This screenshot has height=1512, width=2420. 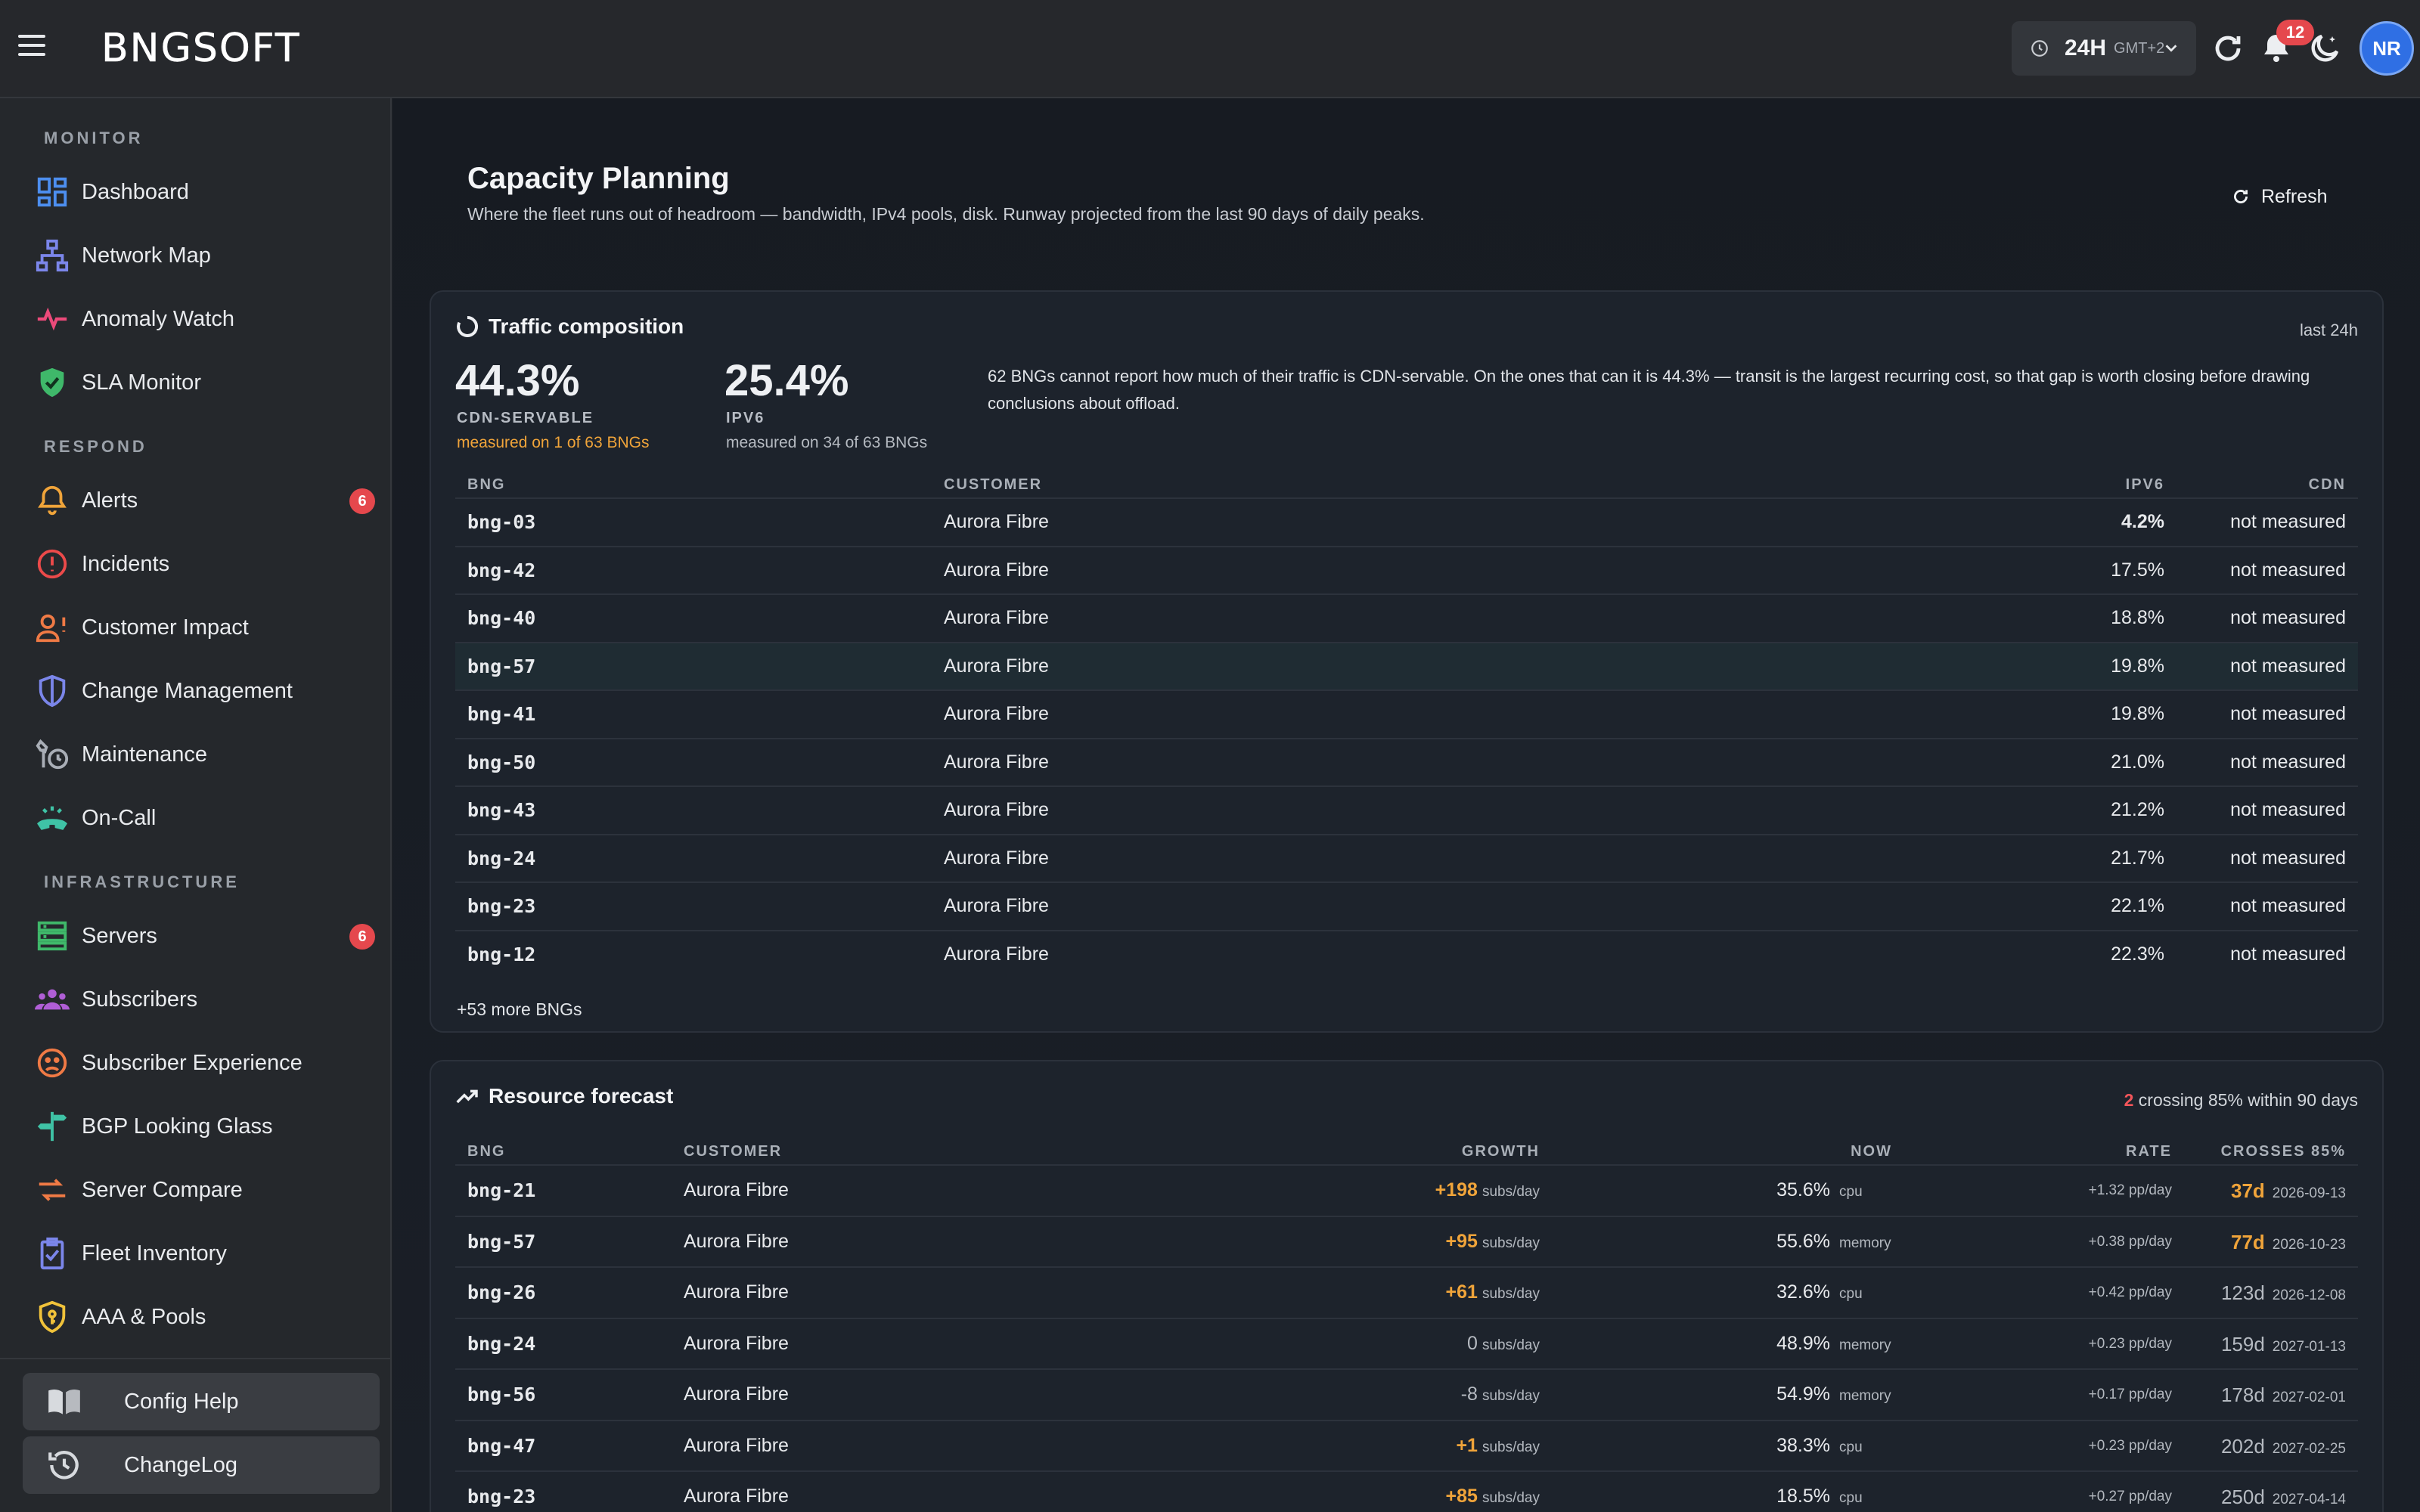 I want to click on alert-circle-icon, so click(x=52, y=564).